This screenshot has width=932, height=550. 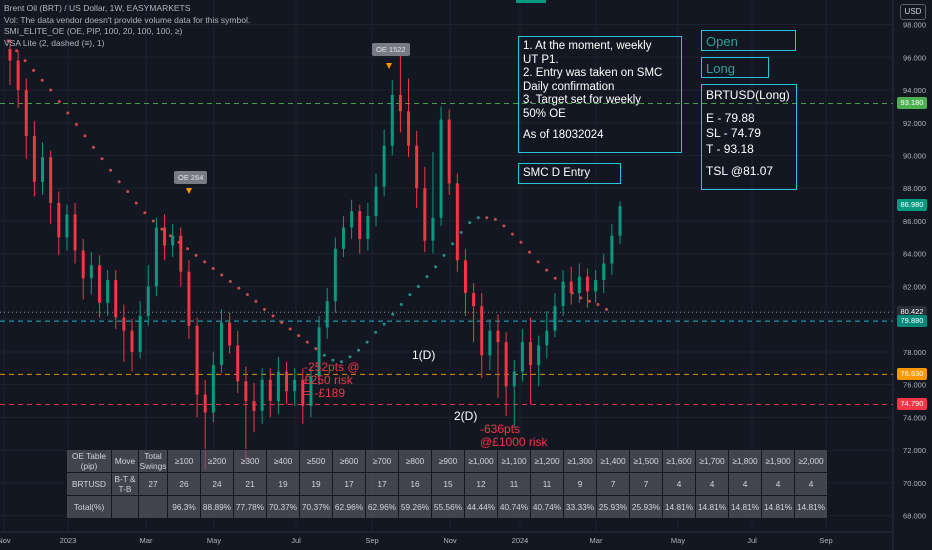 What do you see at coordinates (748, 40) in the screenshot?
I see `open-note: Open` at bounding box center [748, 40].